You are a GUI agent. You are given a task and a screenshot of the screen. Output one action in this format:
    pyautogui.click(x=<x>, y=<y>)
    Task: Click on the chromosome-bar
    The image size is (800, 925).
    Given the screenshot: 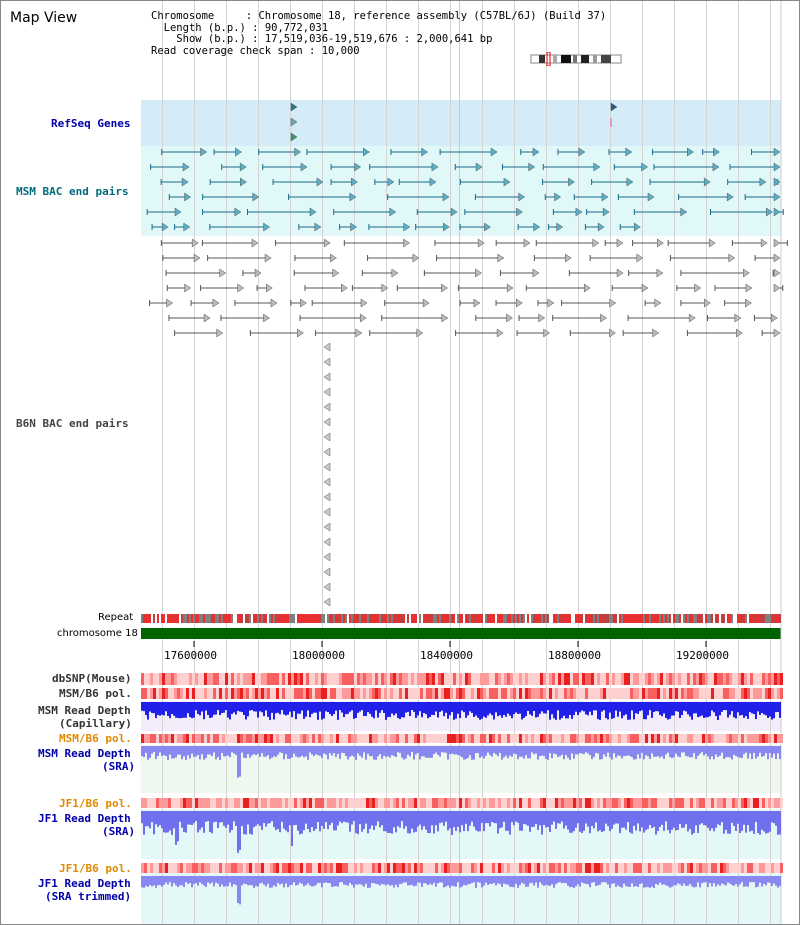 What is the action you would take?
    pyautogui.click(x=461, y=633)
    